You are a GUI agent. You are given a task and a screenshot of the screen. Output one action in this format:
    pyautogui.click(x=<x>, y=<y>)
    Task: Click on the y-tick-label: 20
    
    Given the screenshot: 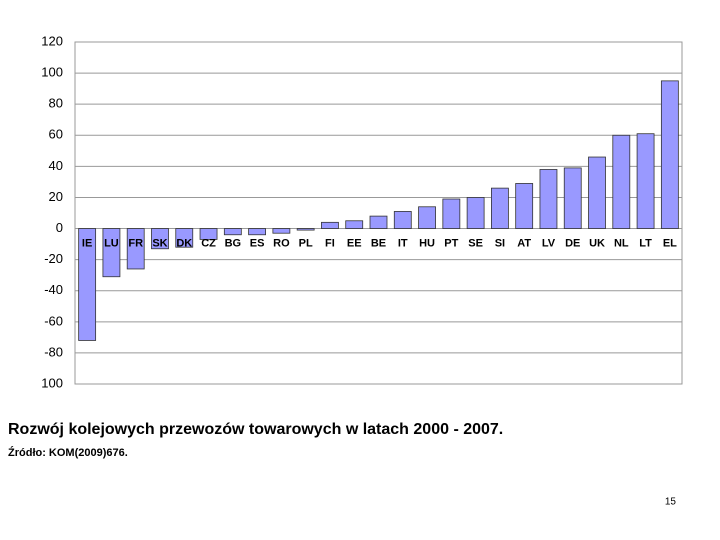 What is the action you would take?
    pyautogui.click(x=56, y=196)
    